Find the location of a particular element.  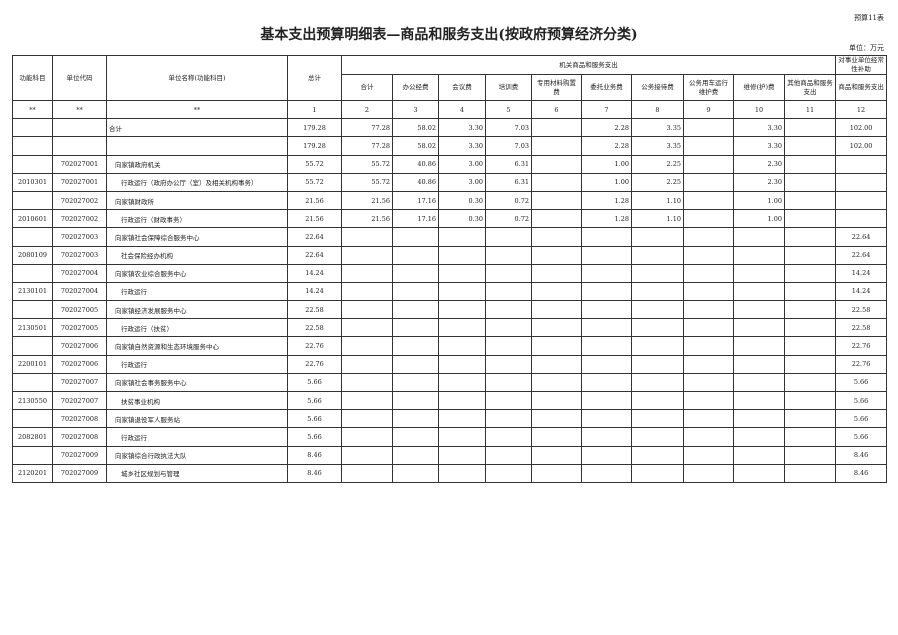

value-cell: 6.31 is located at coordinates (508, 182).